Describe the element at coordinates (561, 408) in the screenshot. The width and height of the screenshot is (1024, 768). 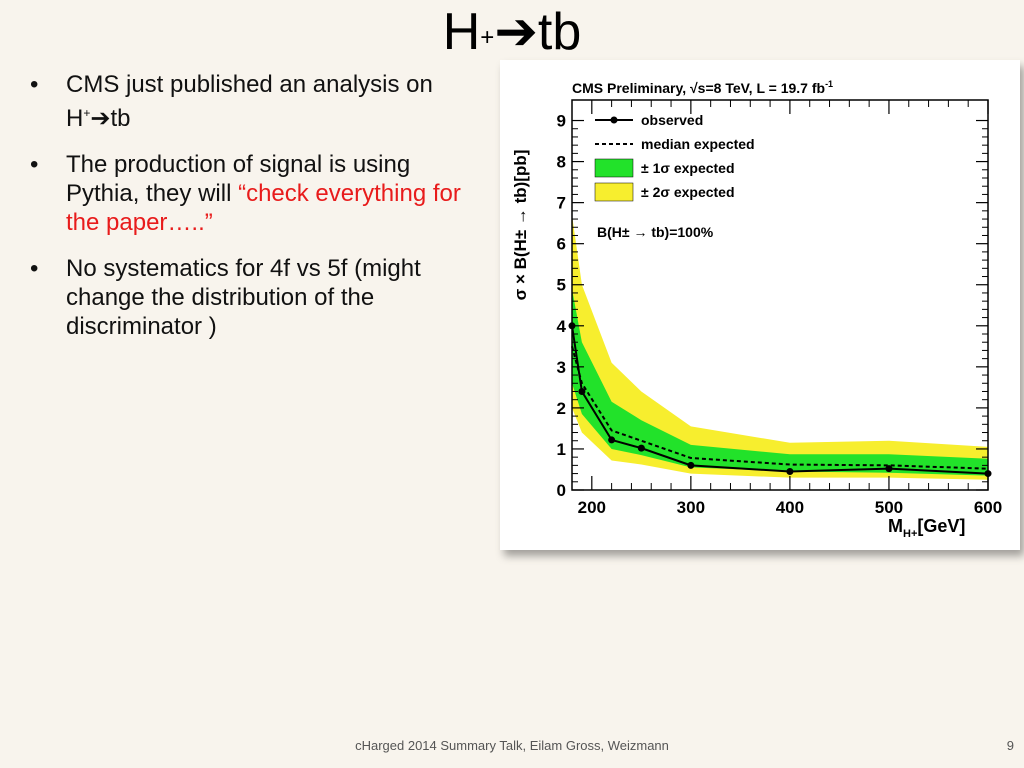
I see `y-tick-label: 2` at that location.